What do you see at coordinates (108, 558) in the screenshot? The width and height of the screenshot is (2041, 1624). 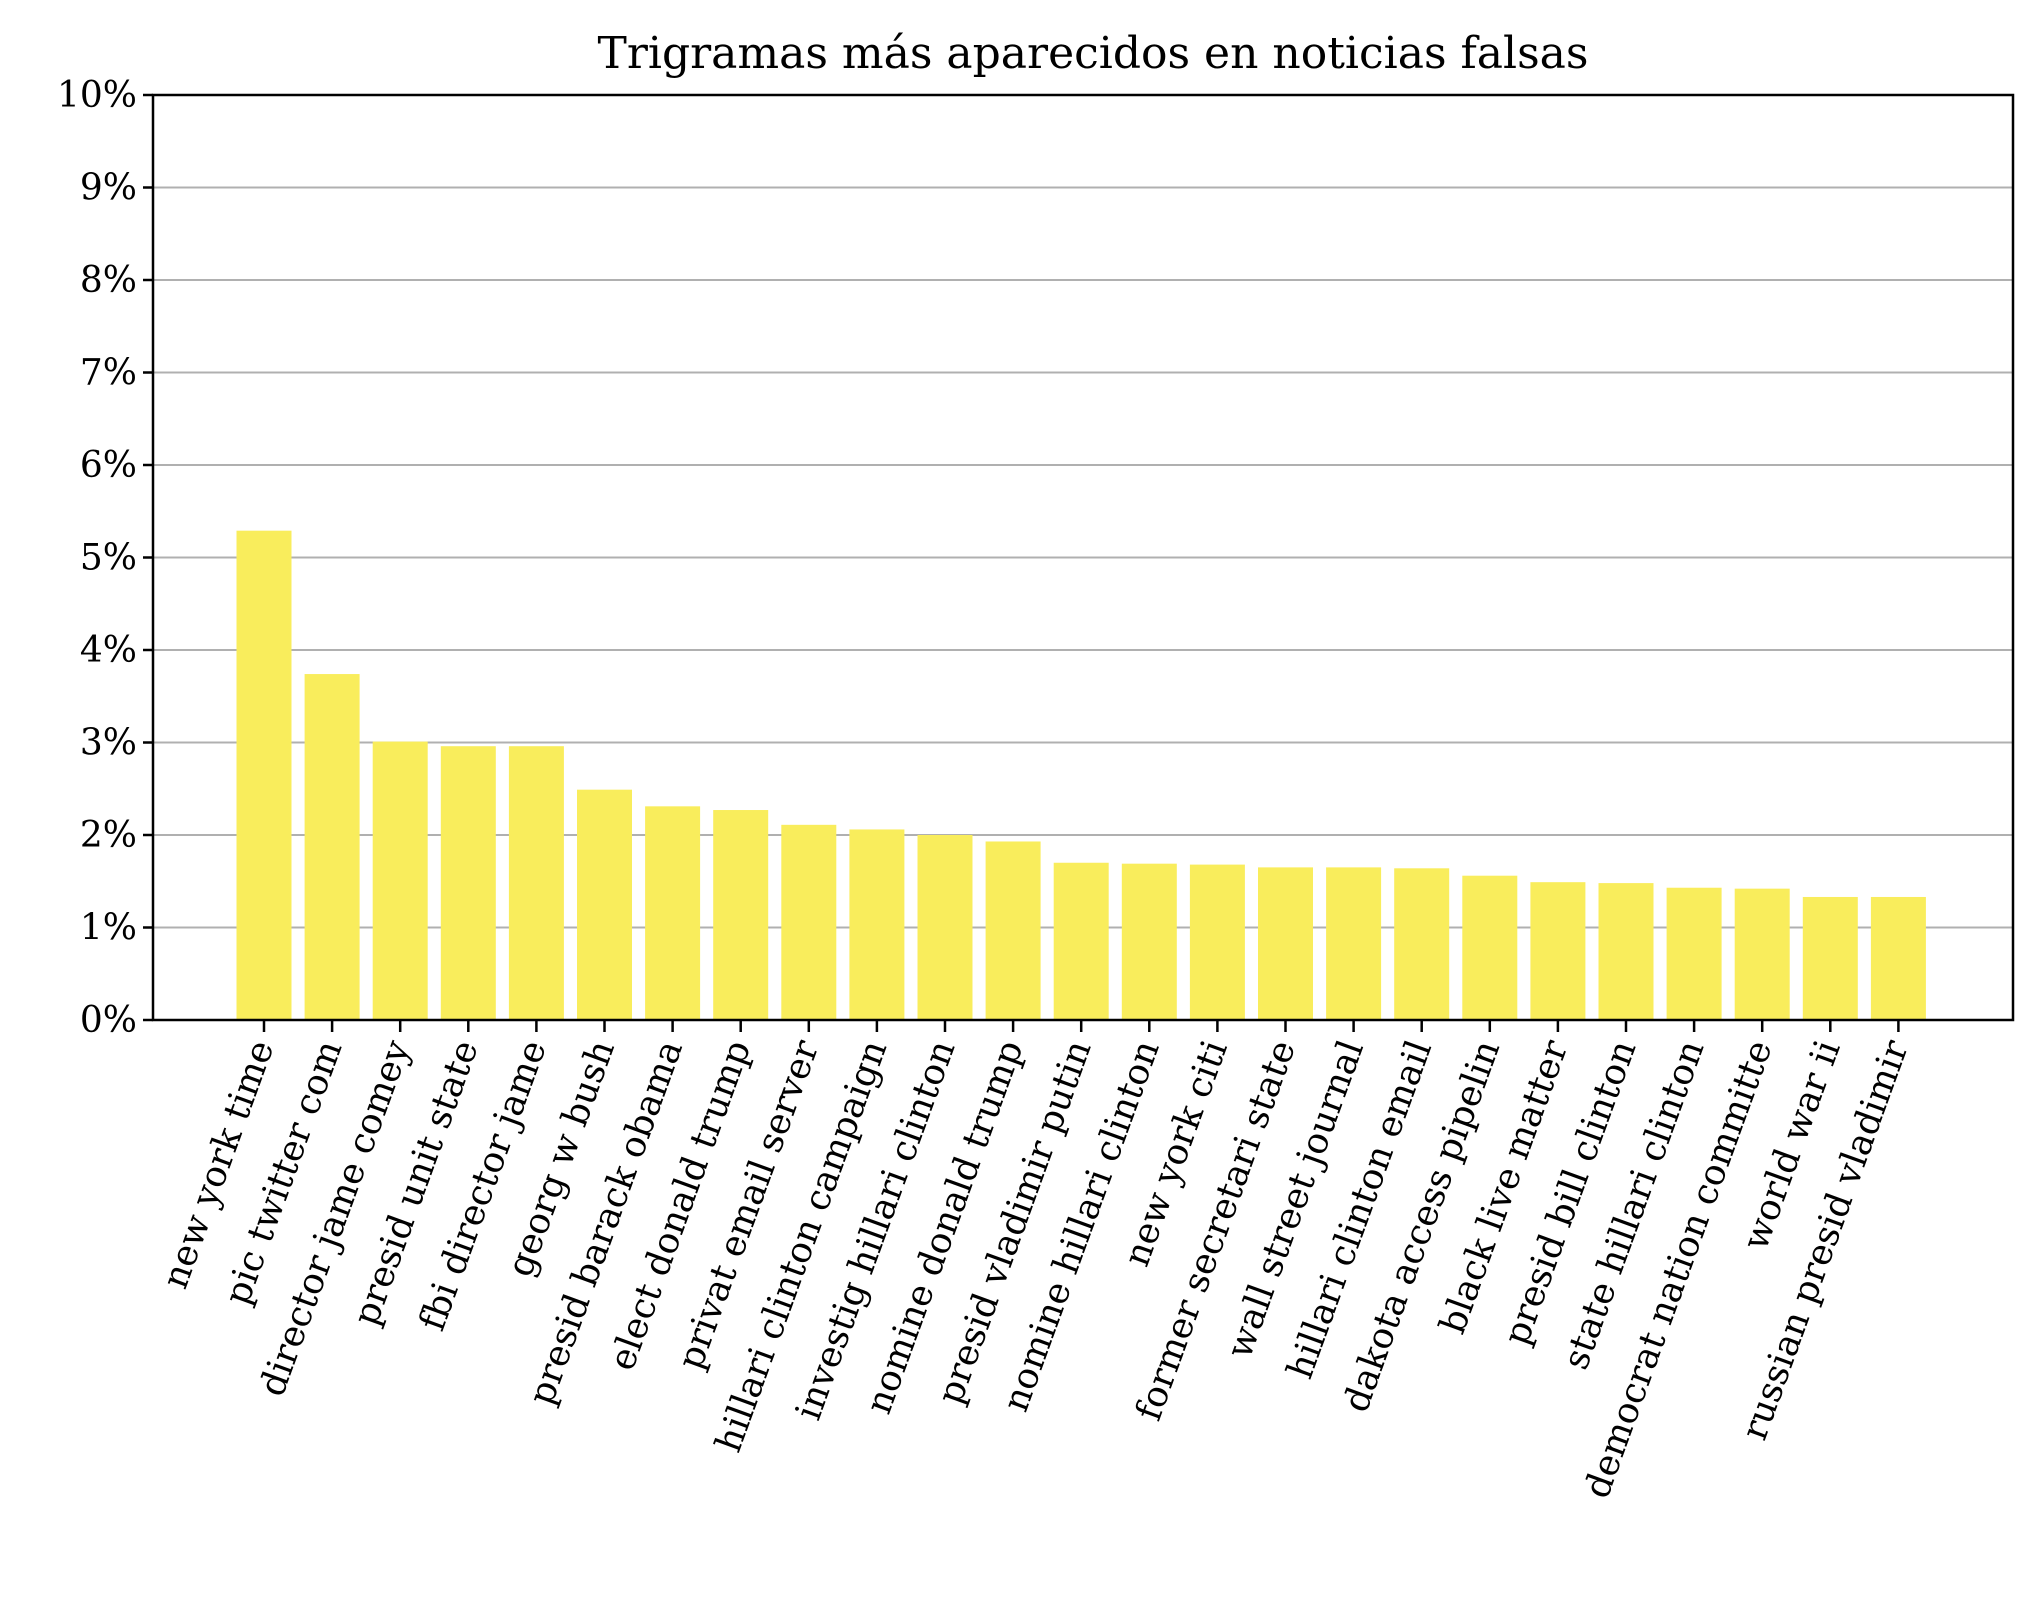 I see `y-tick-label-5: 5%` at bounding box center [108, 558].